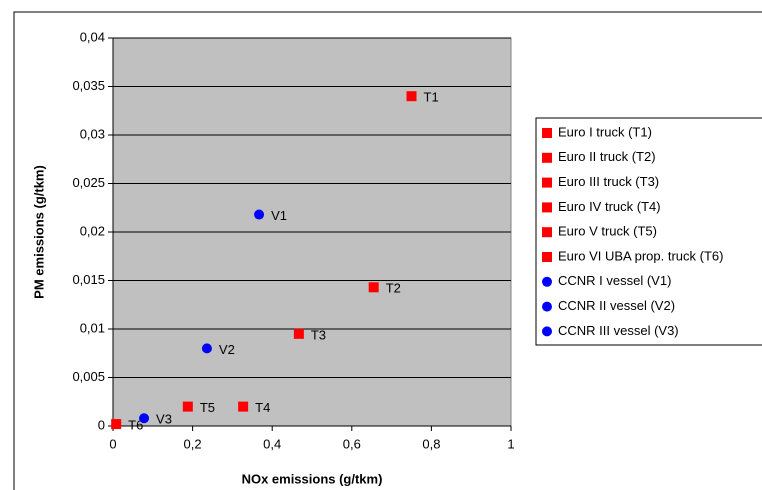  Describe the element at coordinates (312, 478) in the screenshot. I see `x-axis-label: NOx emissions (g/tkm)` at that location.